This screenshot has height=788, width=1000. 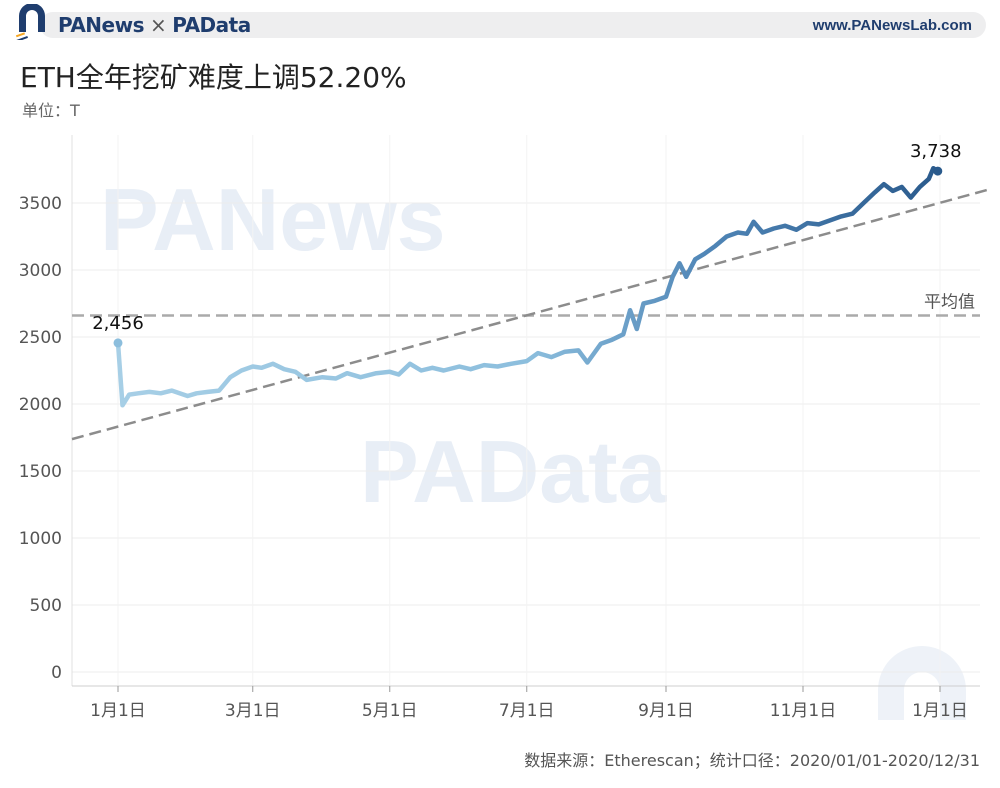 What do you see at coordinates (40, 338) in the screenshot?
I see `y-tick-label: 2500` at bounding box center [40, 338].